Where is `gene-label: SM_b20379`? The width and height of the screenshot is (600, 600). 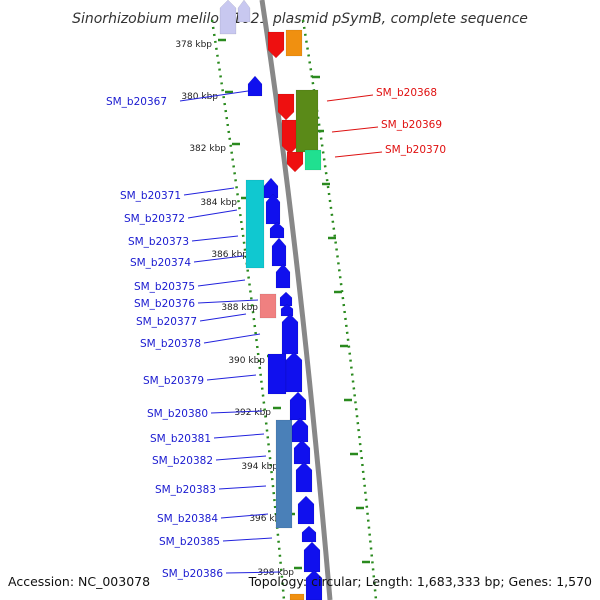
gene-label: SM_b20379 is located at coordinates (173, 381).